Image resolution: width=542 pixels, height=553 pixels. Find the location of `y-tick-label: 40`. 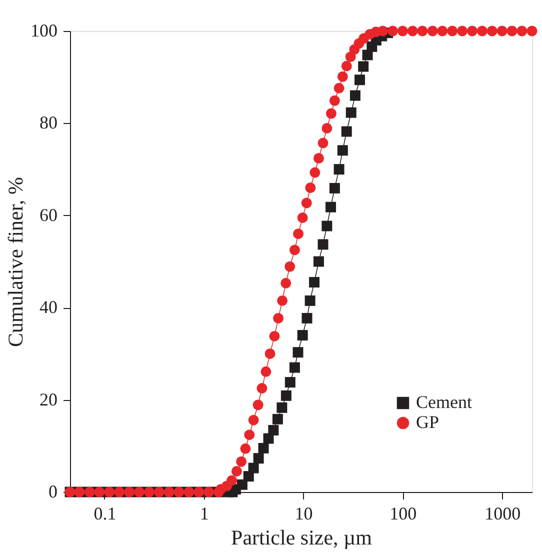

y-tick-label: 40 is located at coordinates (49, 307).